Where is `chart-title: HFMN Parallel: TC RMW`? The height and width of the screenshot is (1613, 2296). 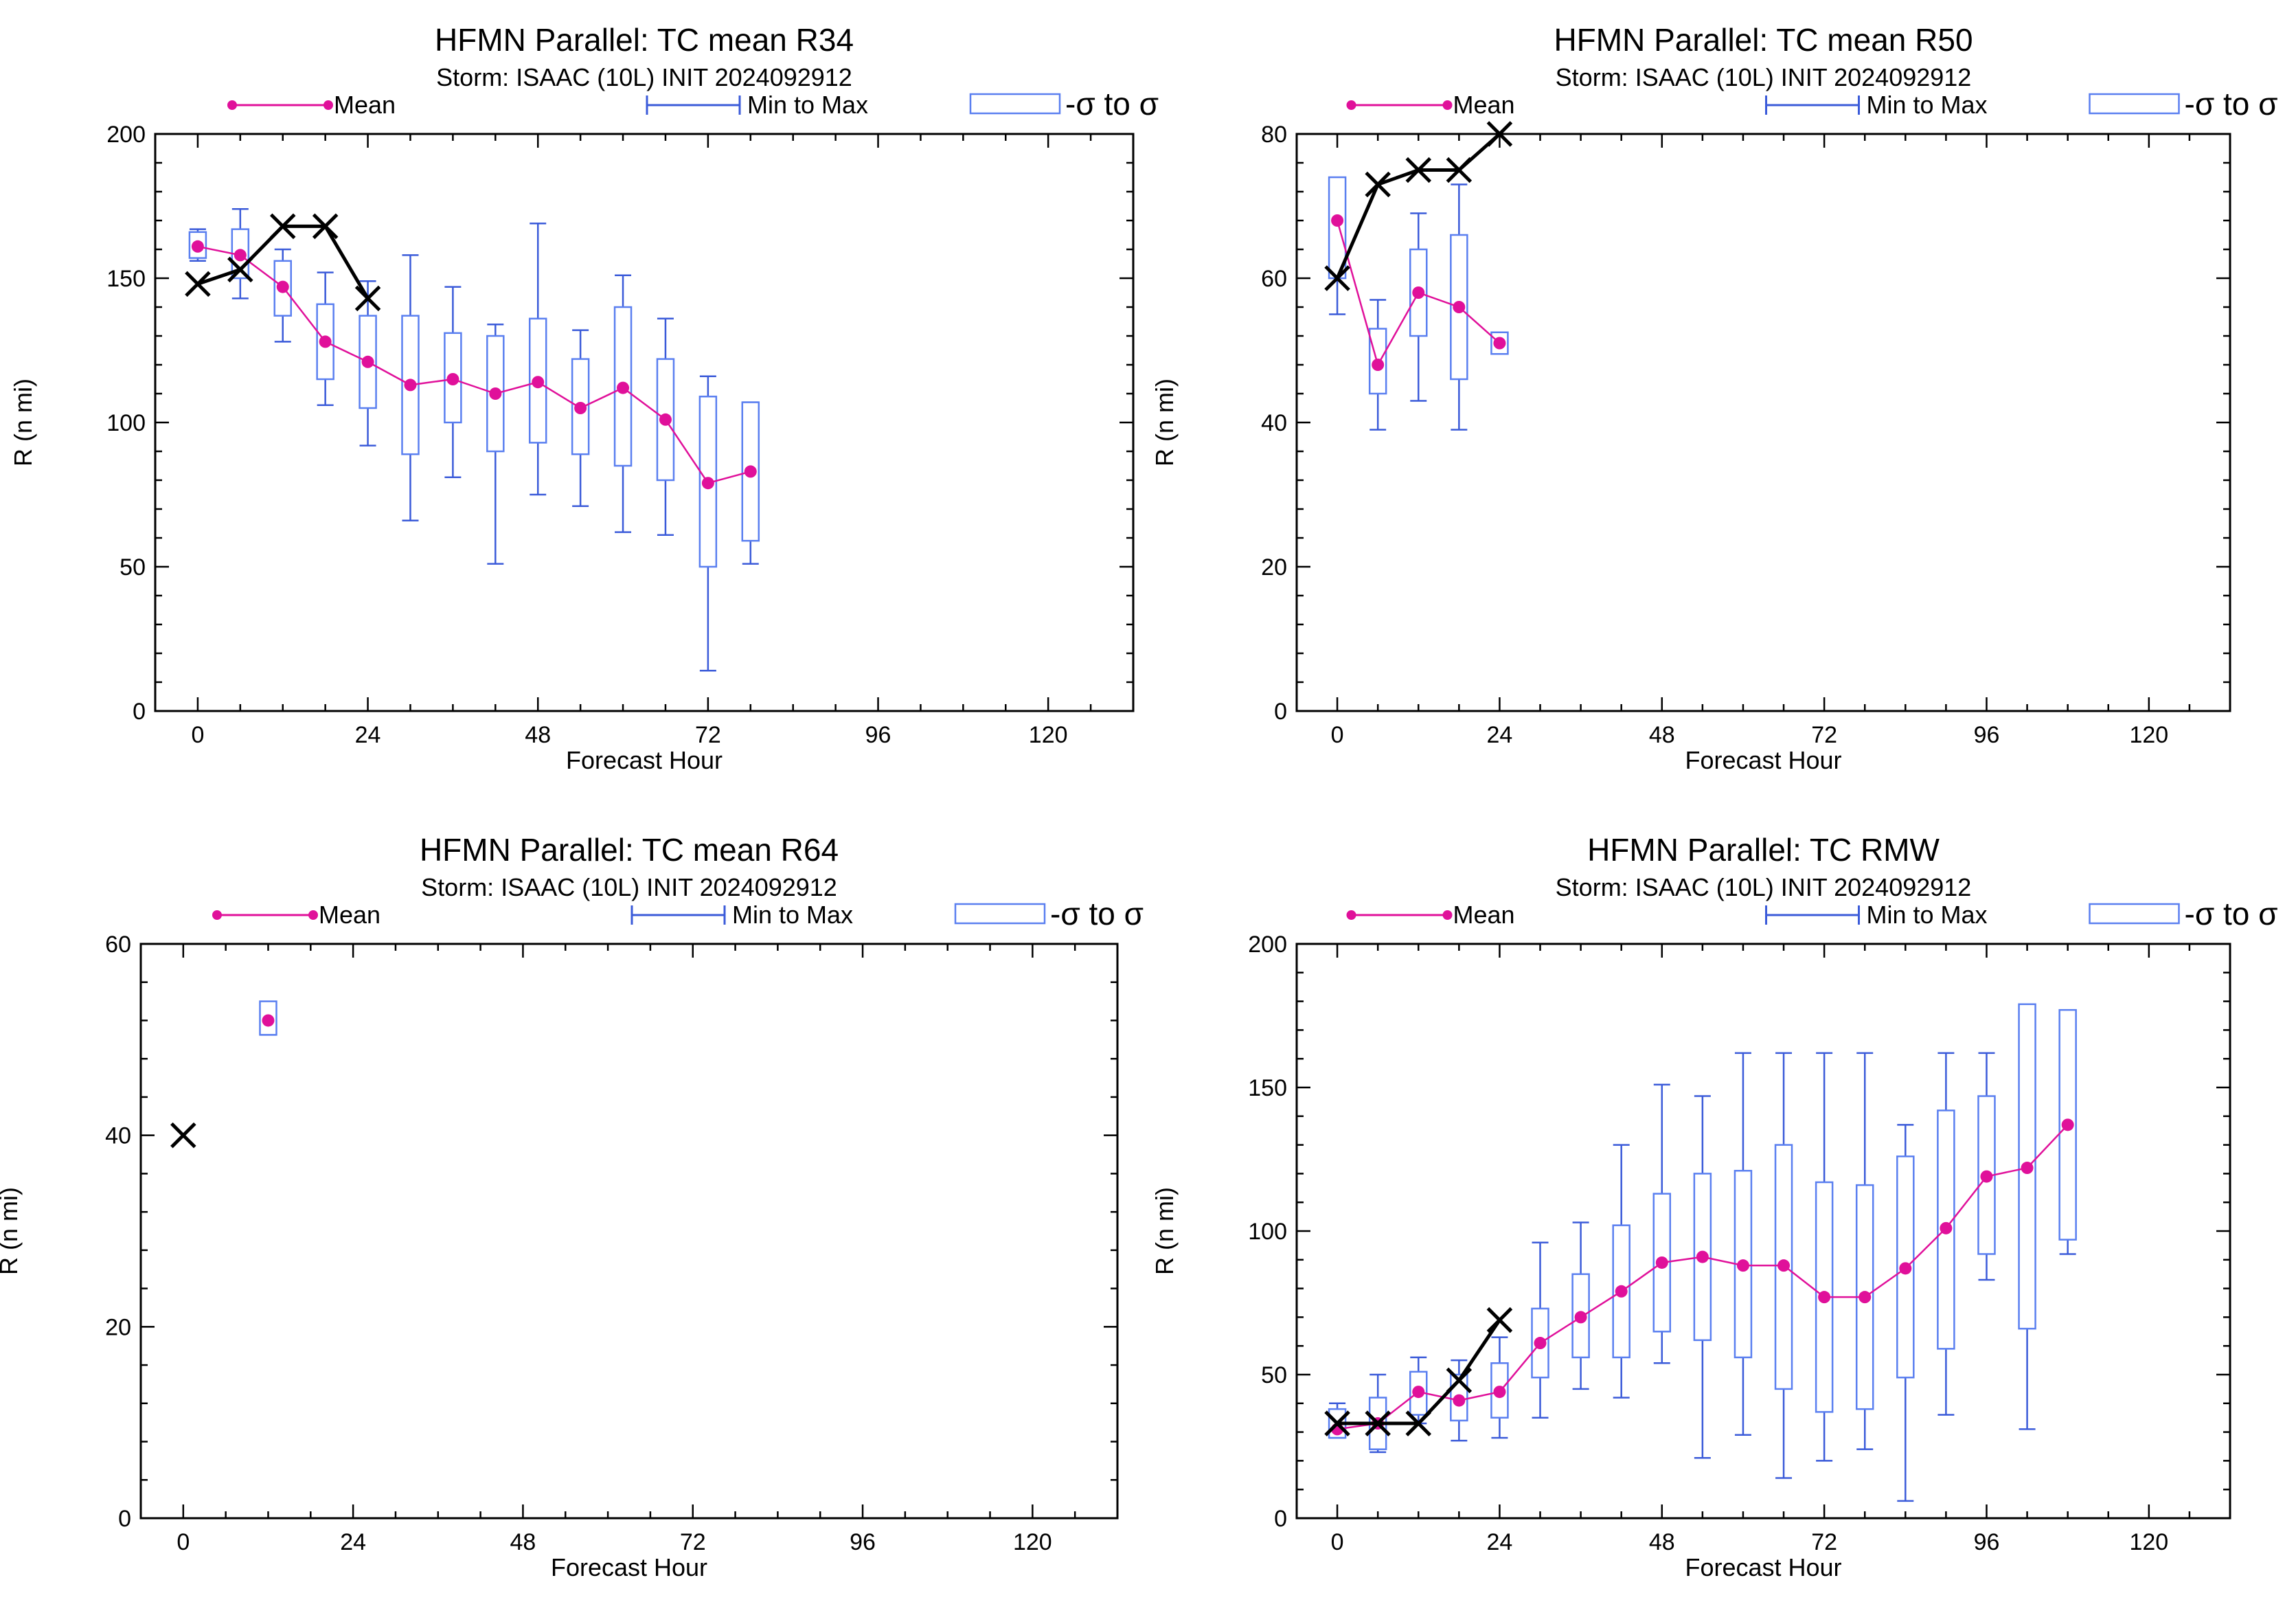 chart-title: HFMN Parallel: TC RMW is located at coordinates (1763, 850).